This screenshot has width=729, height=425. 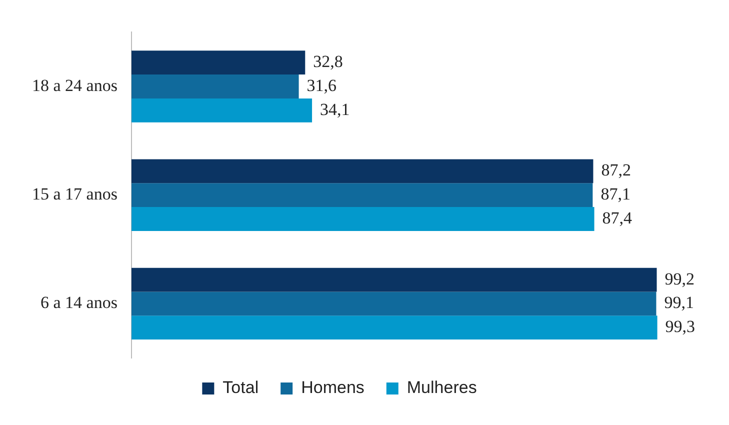 I want to click on data-label: 87,1, so click(x=615, y=194).